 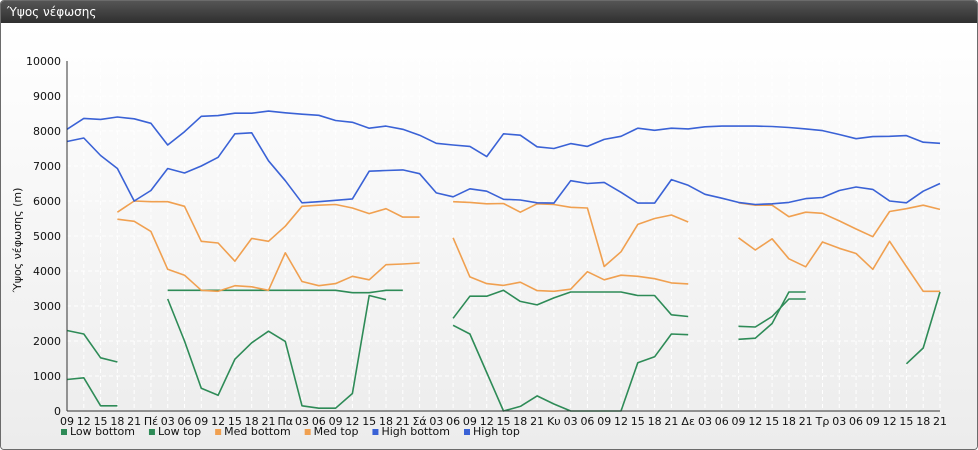 I want to click on y-tick-label: 6000, so click(x=47, y=201).